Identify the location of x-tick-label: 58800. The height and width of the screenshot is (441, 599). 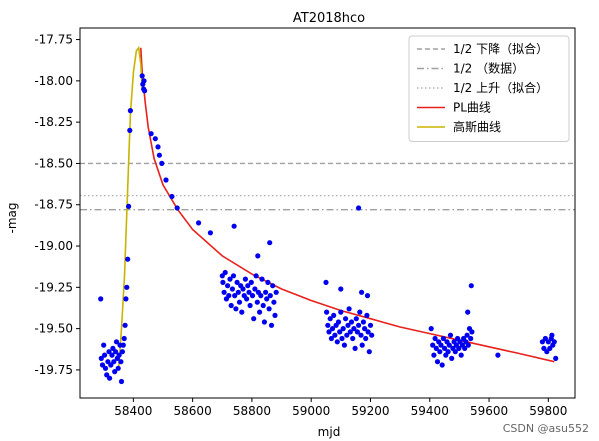
(252, 411).